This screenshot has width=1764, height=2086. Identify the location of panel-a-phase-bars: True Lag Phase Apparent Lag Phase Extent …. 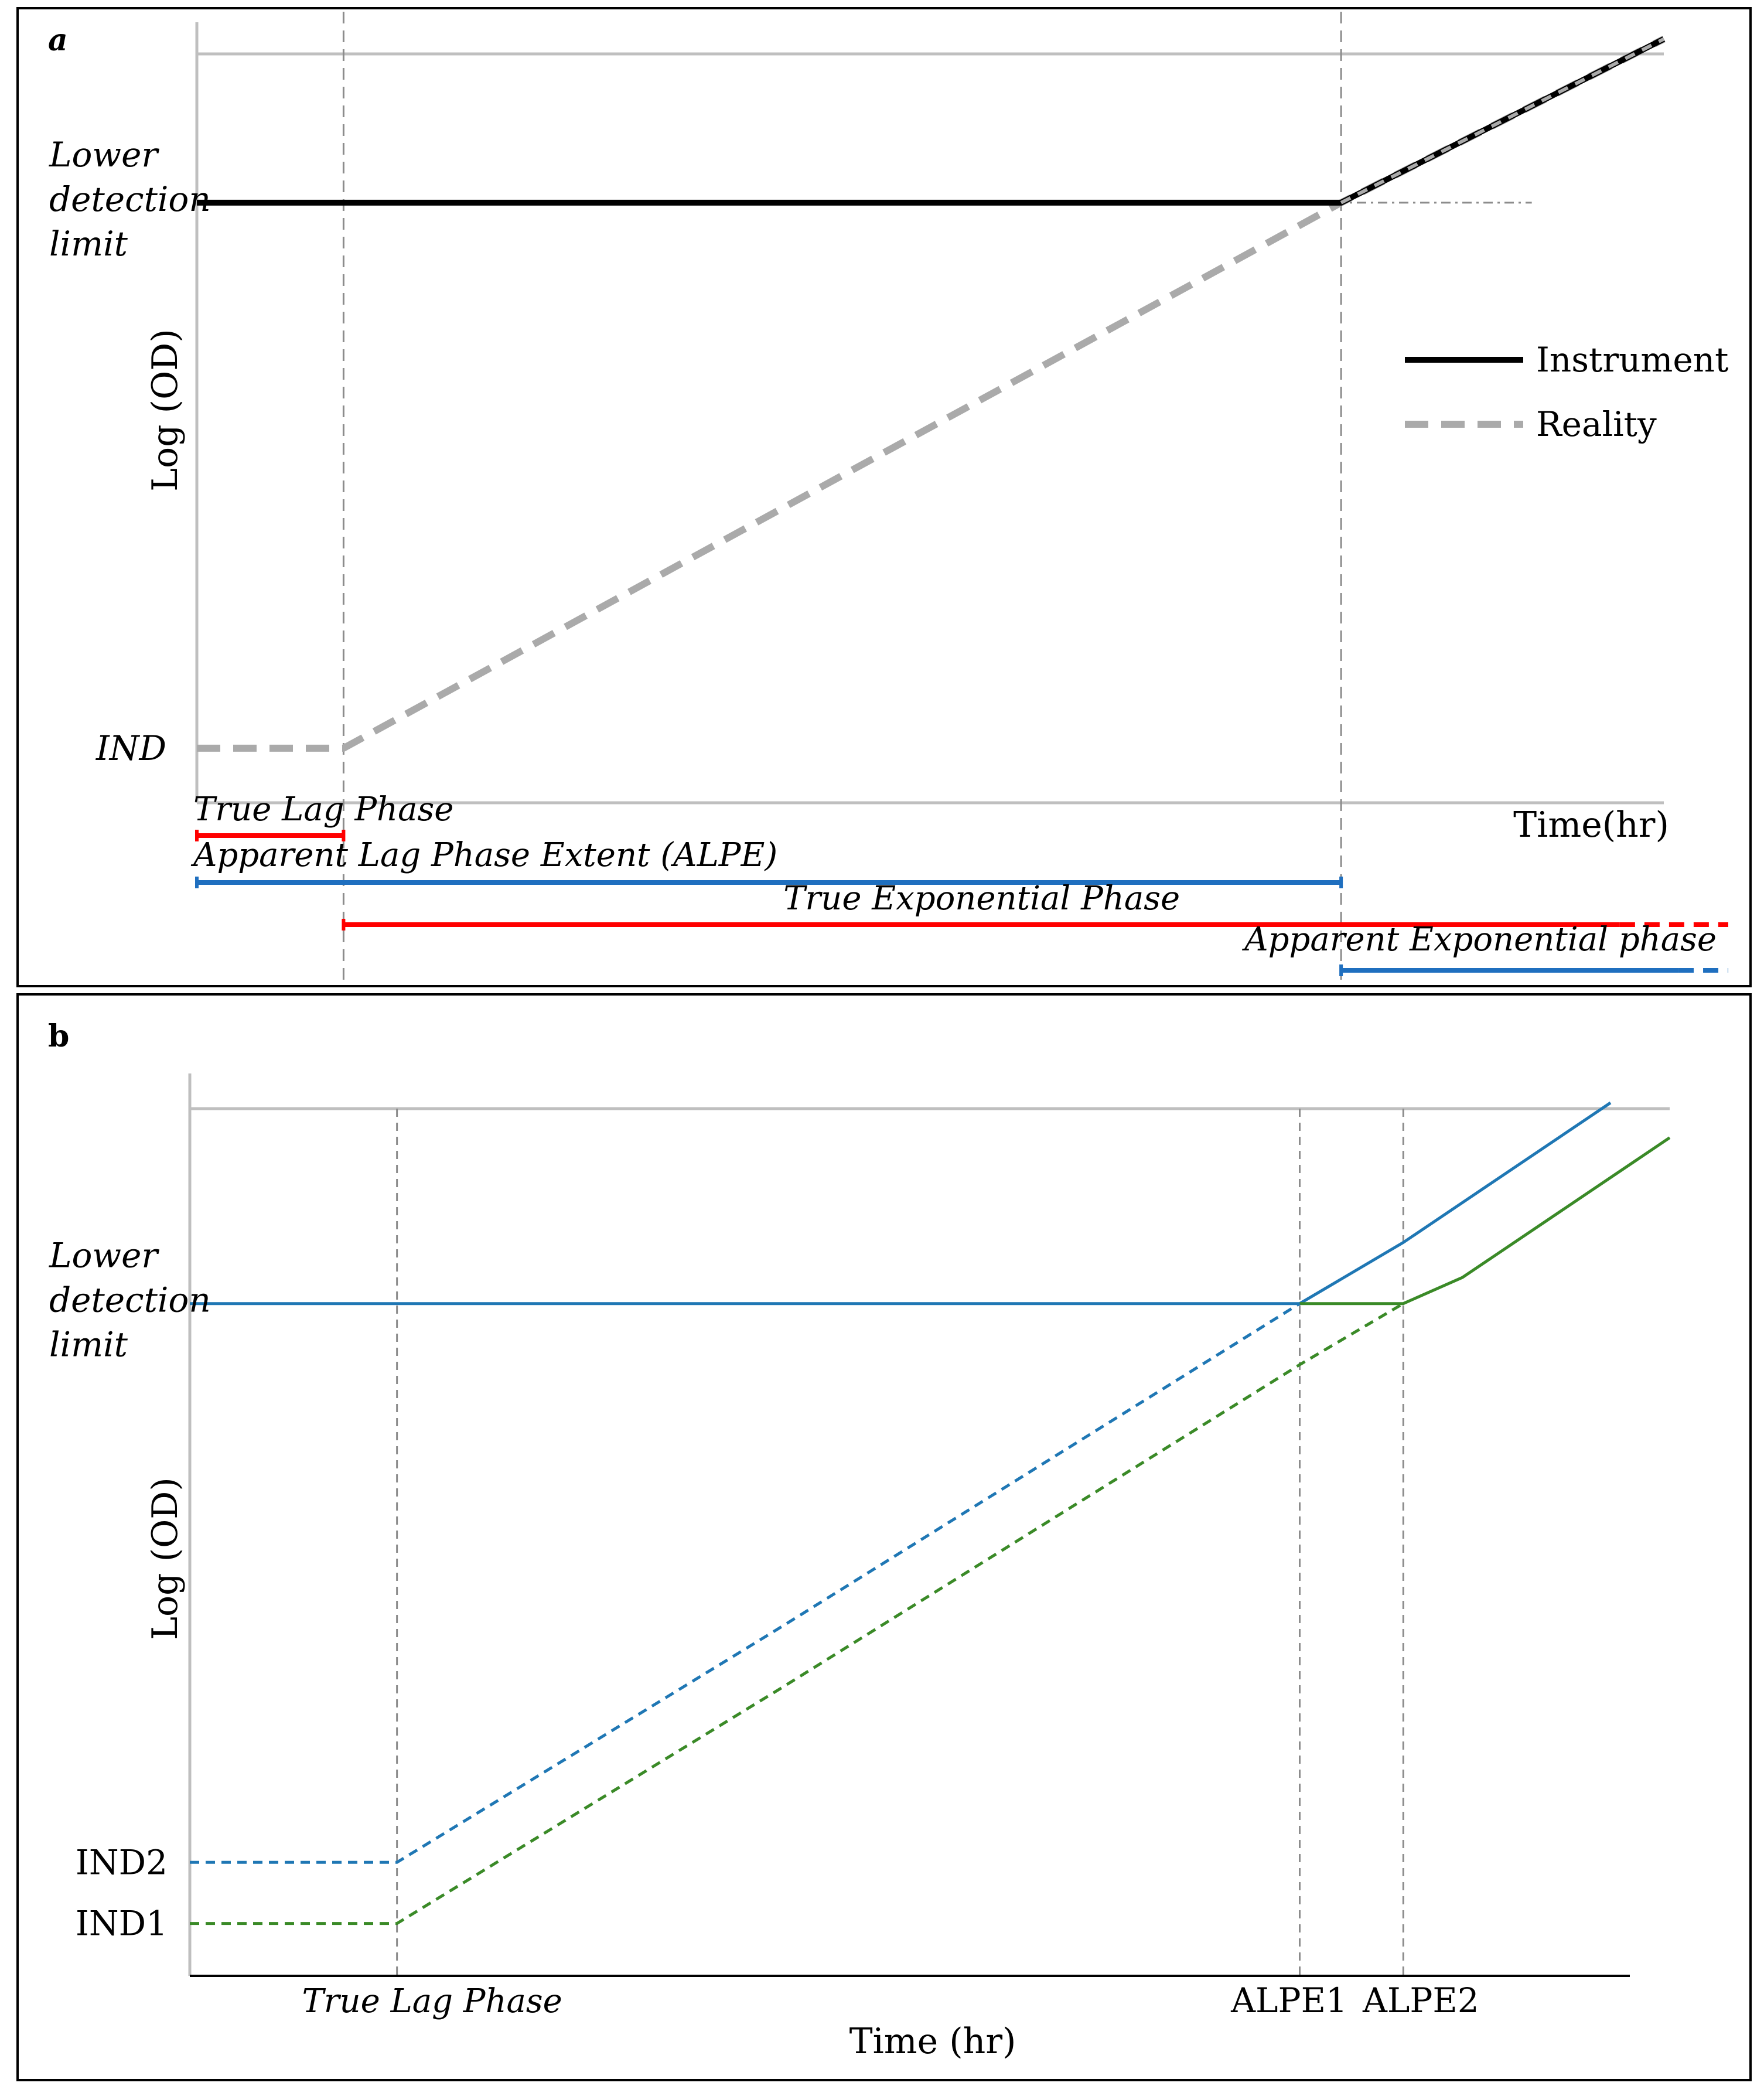
(959, 883).